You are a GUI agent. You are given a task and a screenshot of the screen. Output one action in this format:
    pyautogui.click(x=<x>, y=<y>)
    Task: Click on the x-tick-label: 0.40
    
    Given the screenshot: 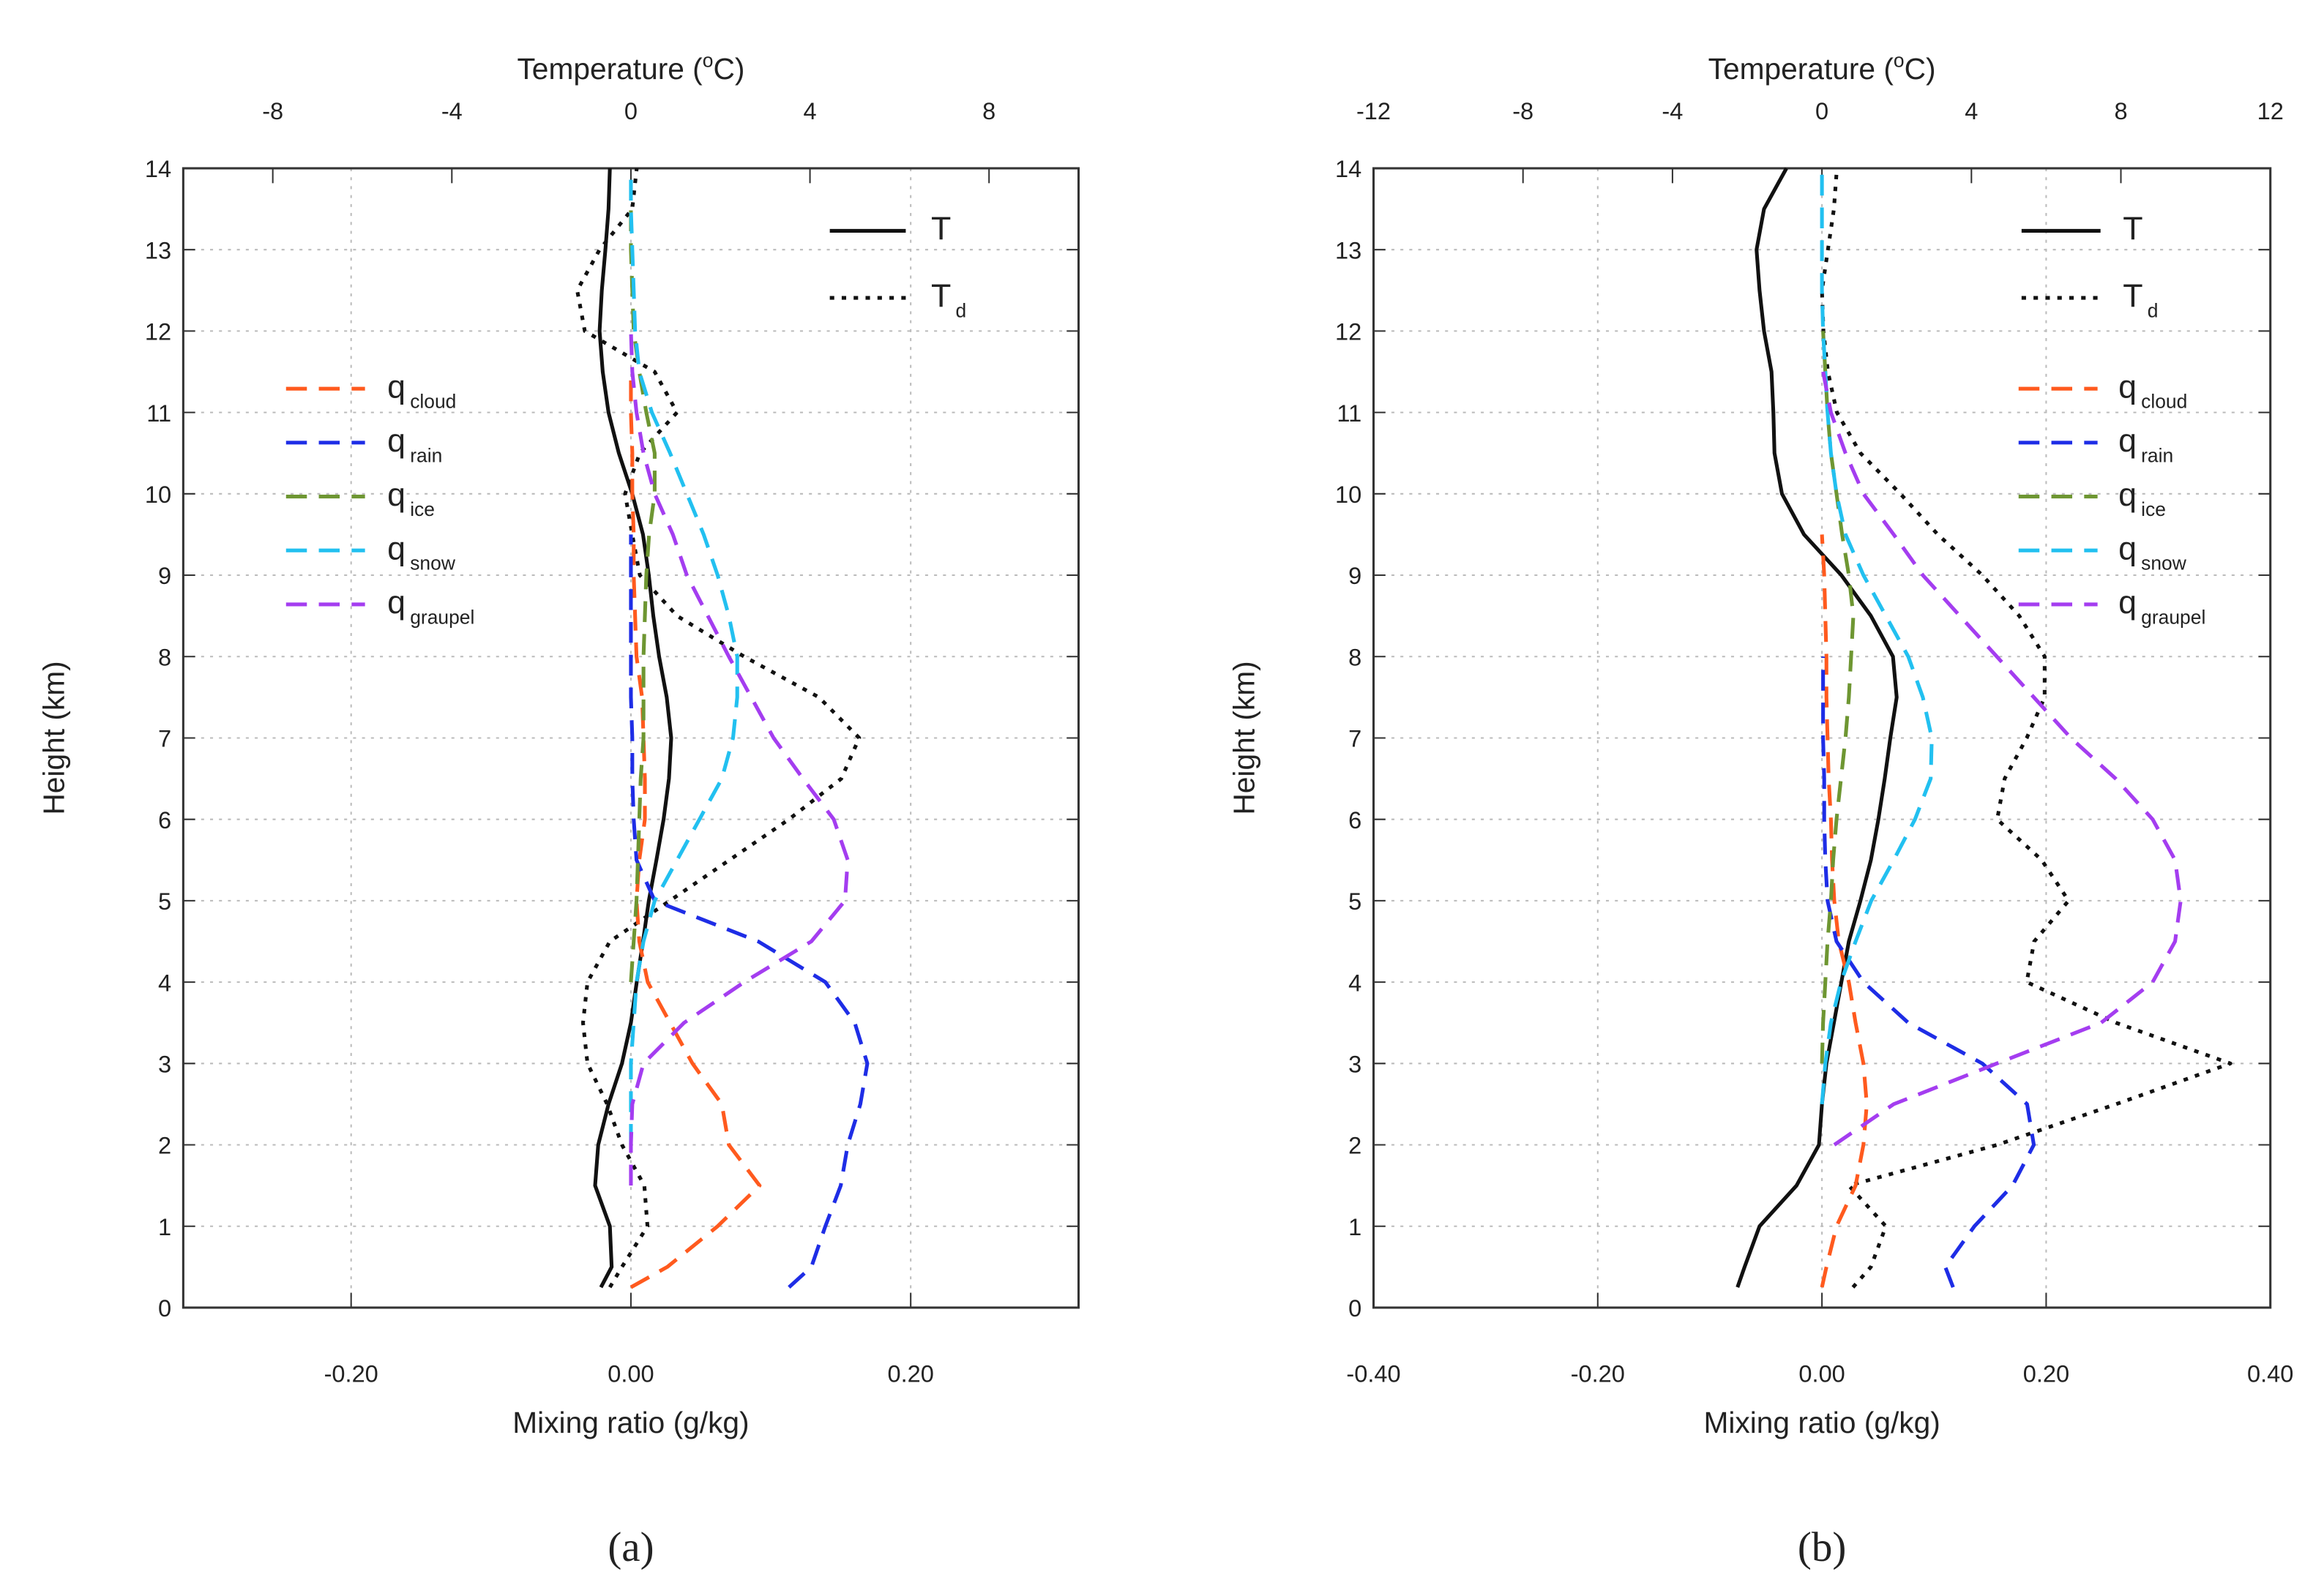 What is the action you would take?
    pyautogui.click(x=2270, y=1374)
    